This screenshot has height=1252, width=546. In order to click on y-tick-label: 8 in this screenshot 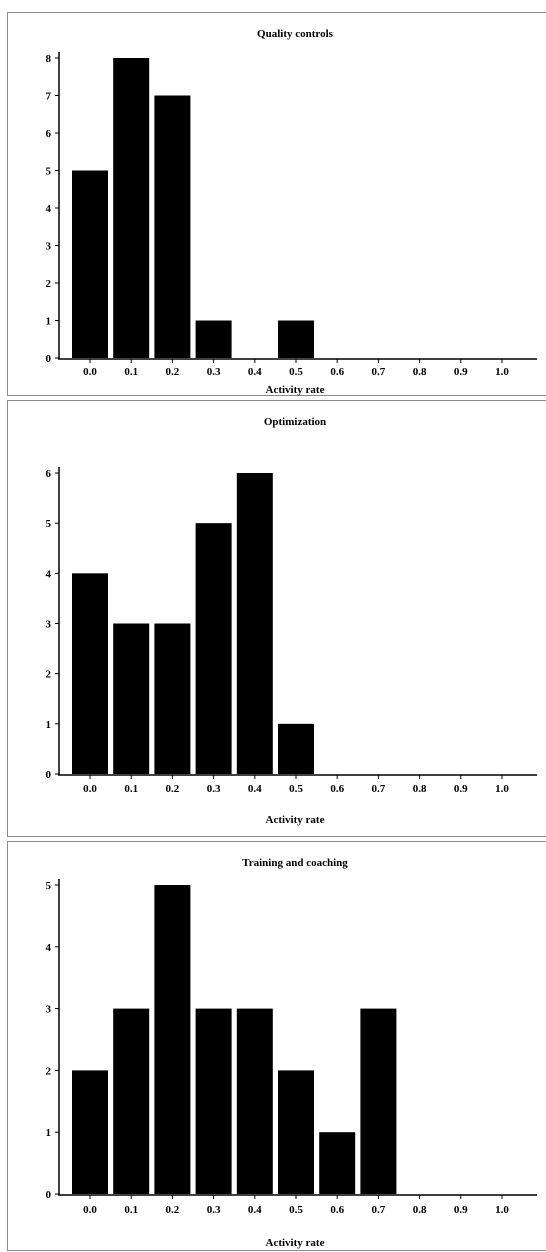, I will do `click(49, 59)`.